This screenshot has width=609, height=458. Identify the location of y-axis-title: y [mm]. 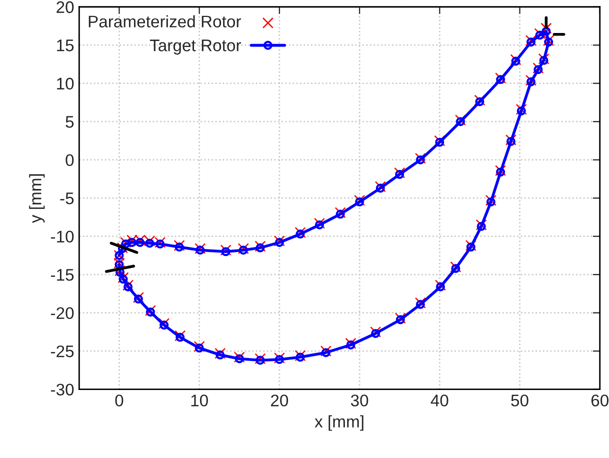
(37, 199).